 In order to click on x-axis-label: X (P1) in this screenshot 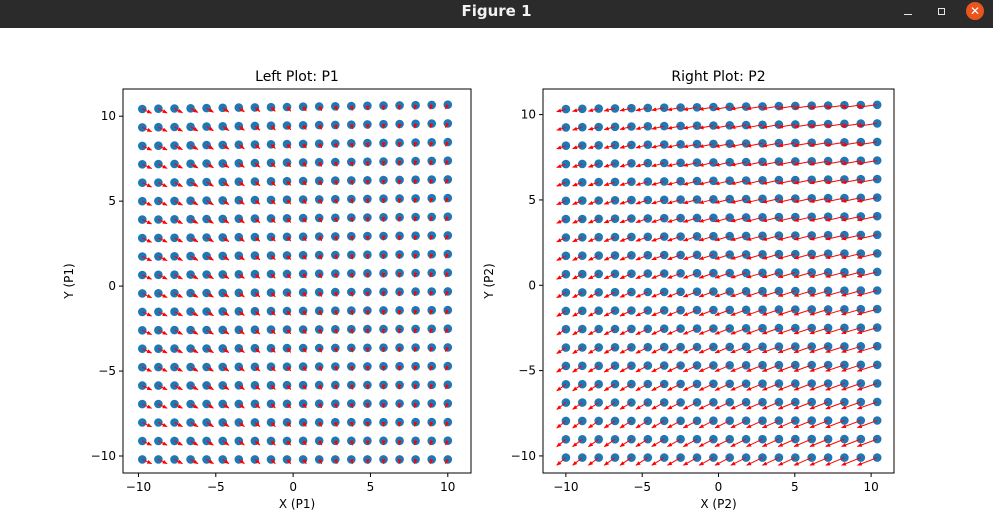, I will do `click(297, 504)`.